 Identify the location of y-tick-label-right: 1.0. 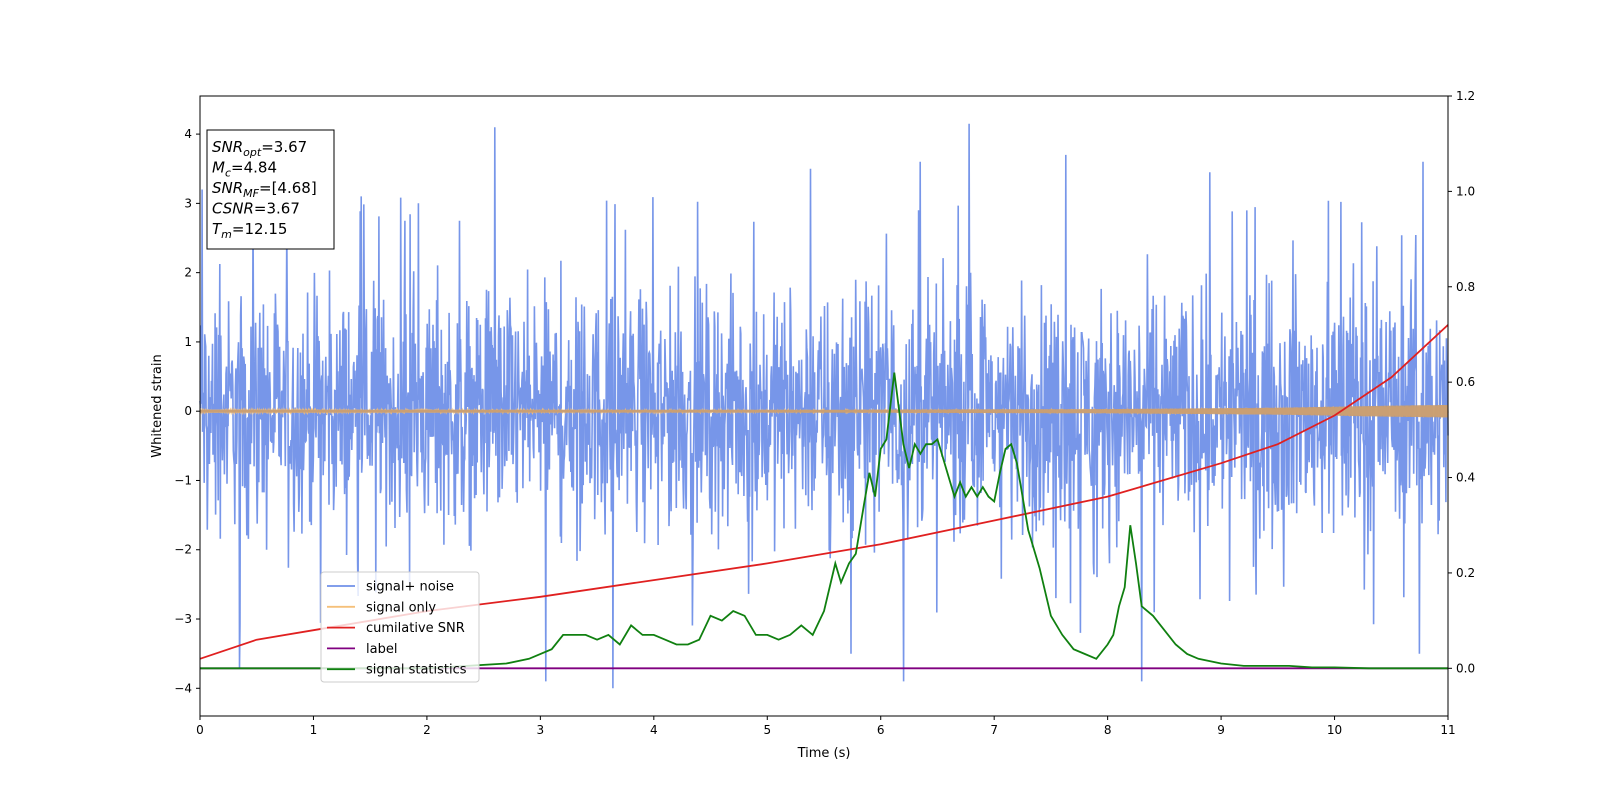
(1465, 191).